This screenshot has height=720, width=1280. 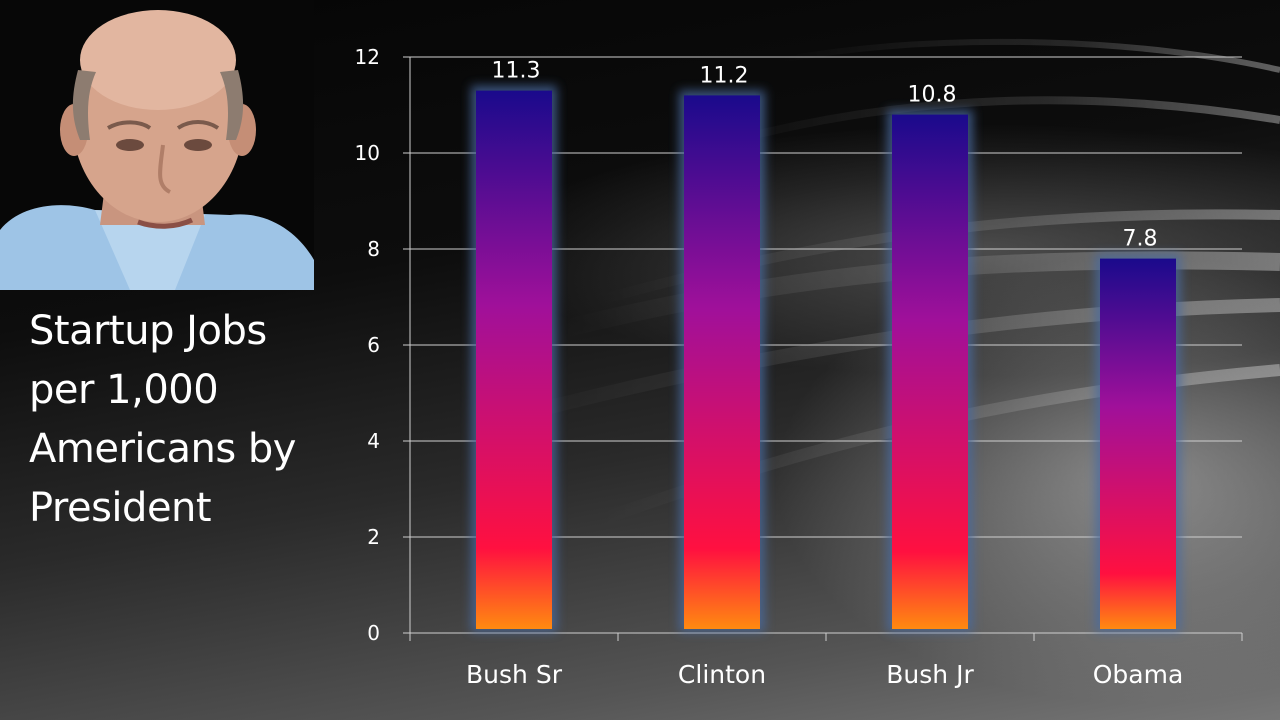 I want to click on slide-title-line-2: per 1,000, so click(x=124, y=390).